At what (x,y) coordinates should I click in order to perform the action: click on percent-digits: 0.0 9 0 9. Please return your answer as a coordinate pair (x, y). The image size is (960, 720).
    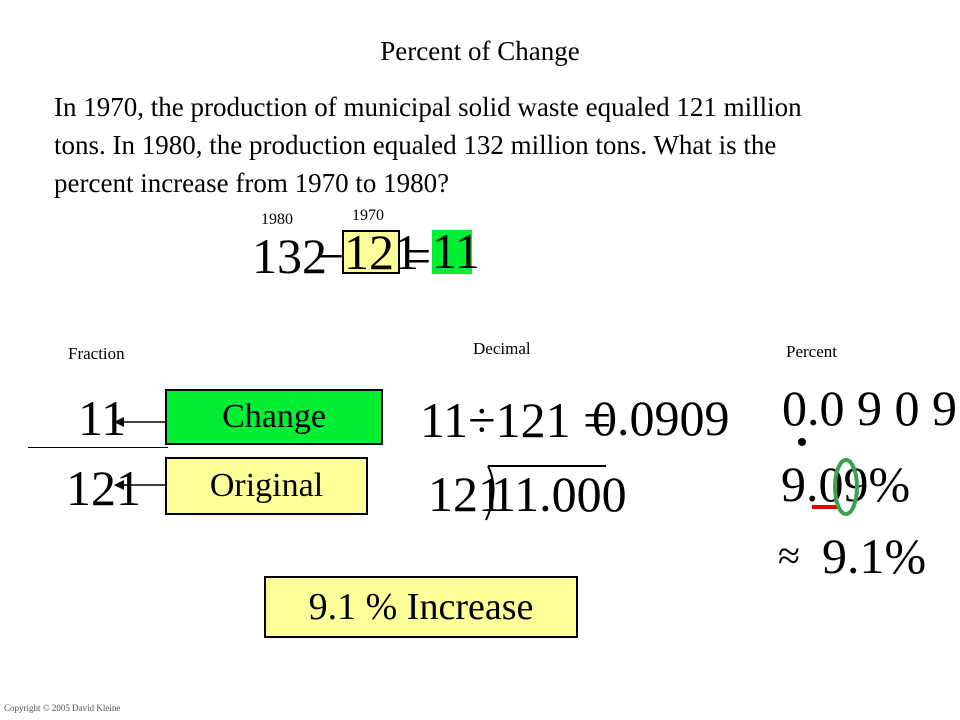
    Looking at the image, I should click on (869, 408).